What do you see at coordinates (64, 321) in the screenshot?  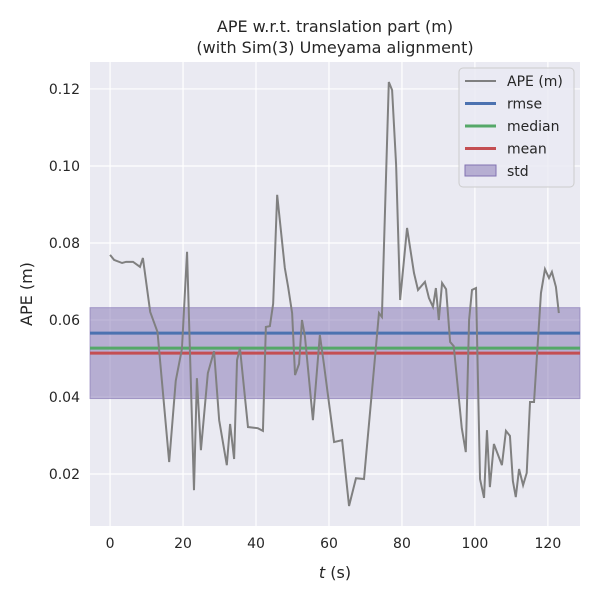 I see `y-tick-label: 0.06` at bounding box center [64, 321].